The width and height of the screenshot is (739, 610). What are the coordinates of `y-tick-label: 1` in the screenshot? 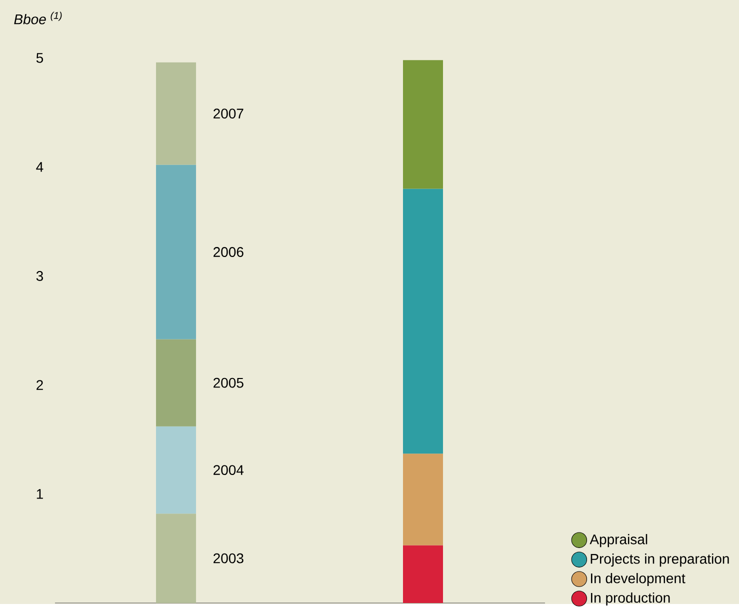 It's located at (39, 494).